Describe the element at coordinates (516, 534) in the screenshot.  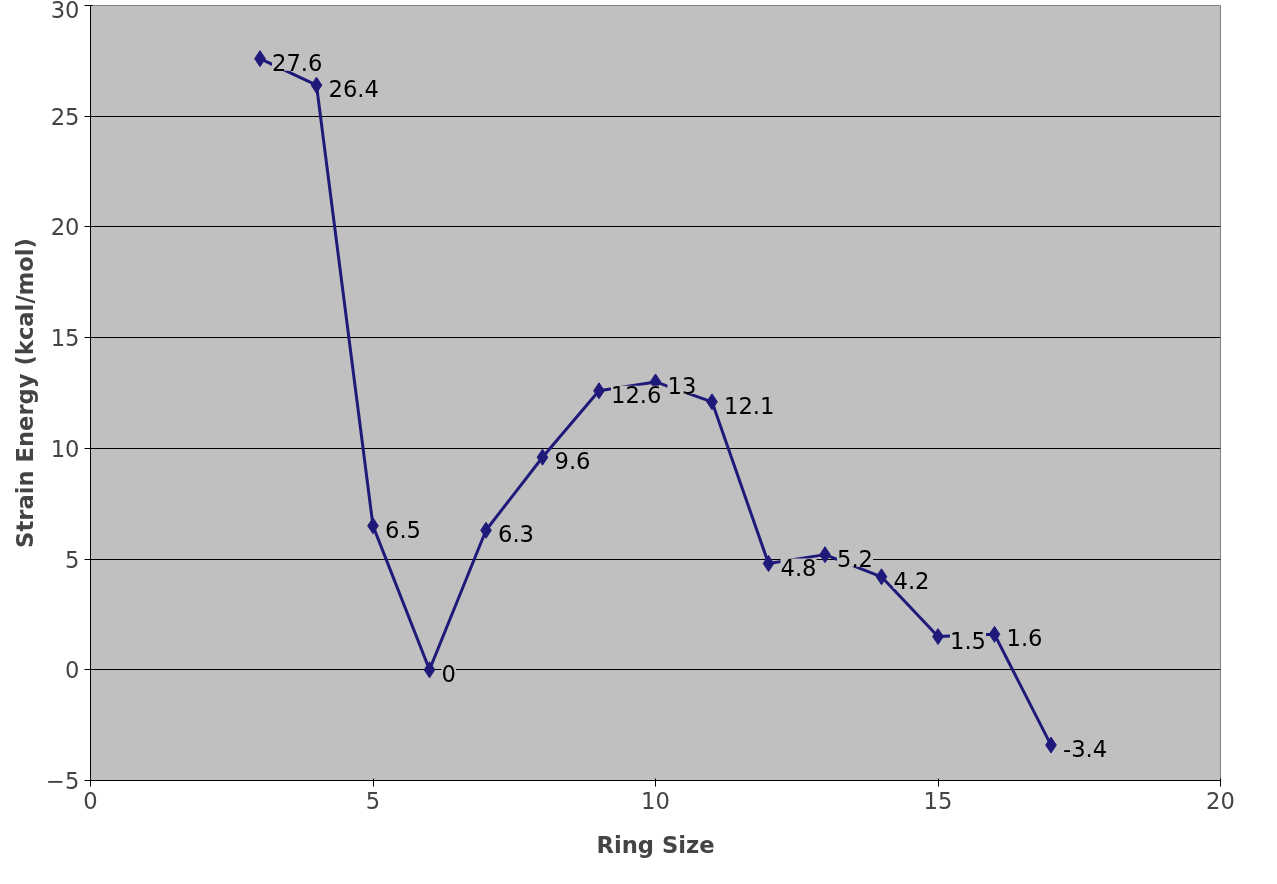
I see `data-label: 6.3` at that location.